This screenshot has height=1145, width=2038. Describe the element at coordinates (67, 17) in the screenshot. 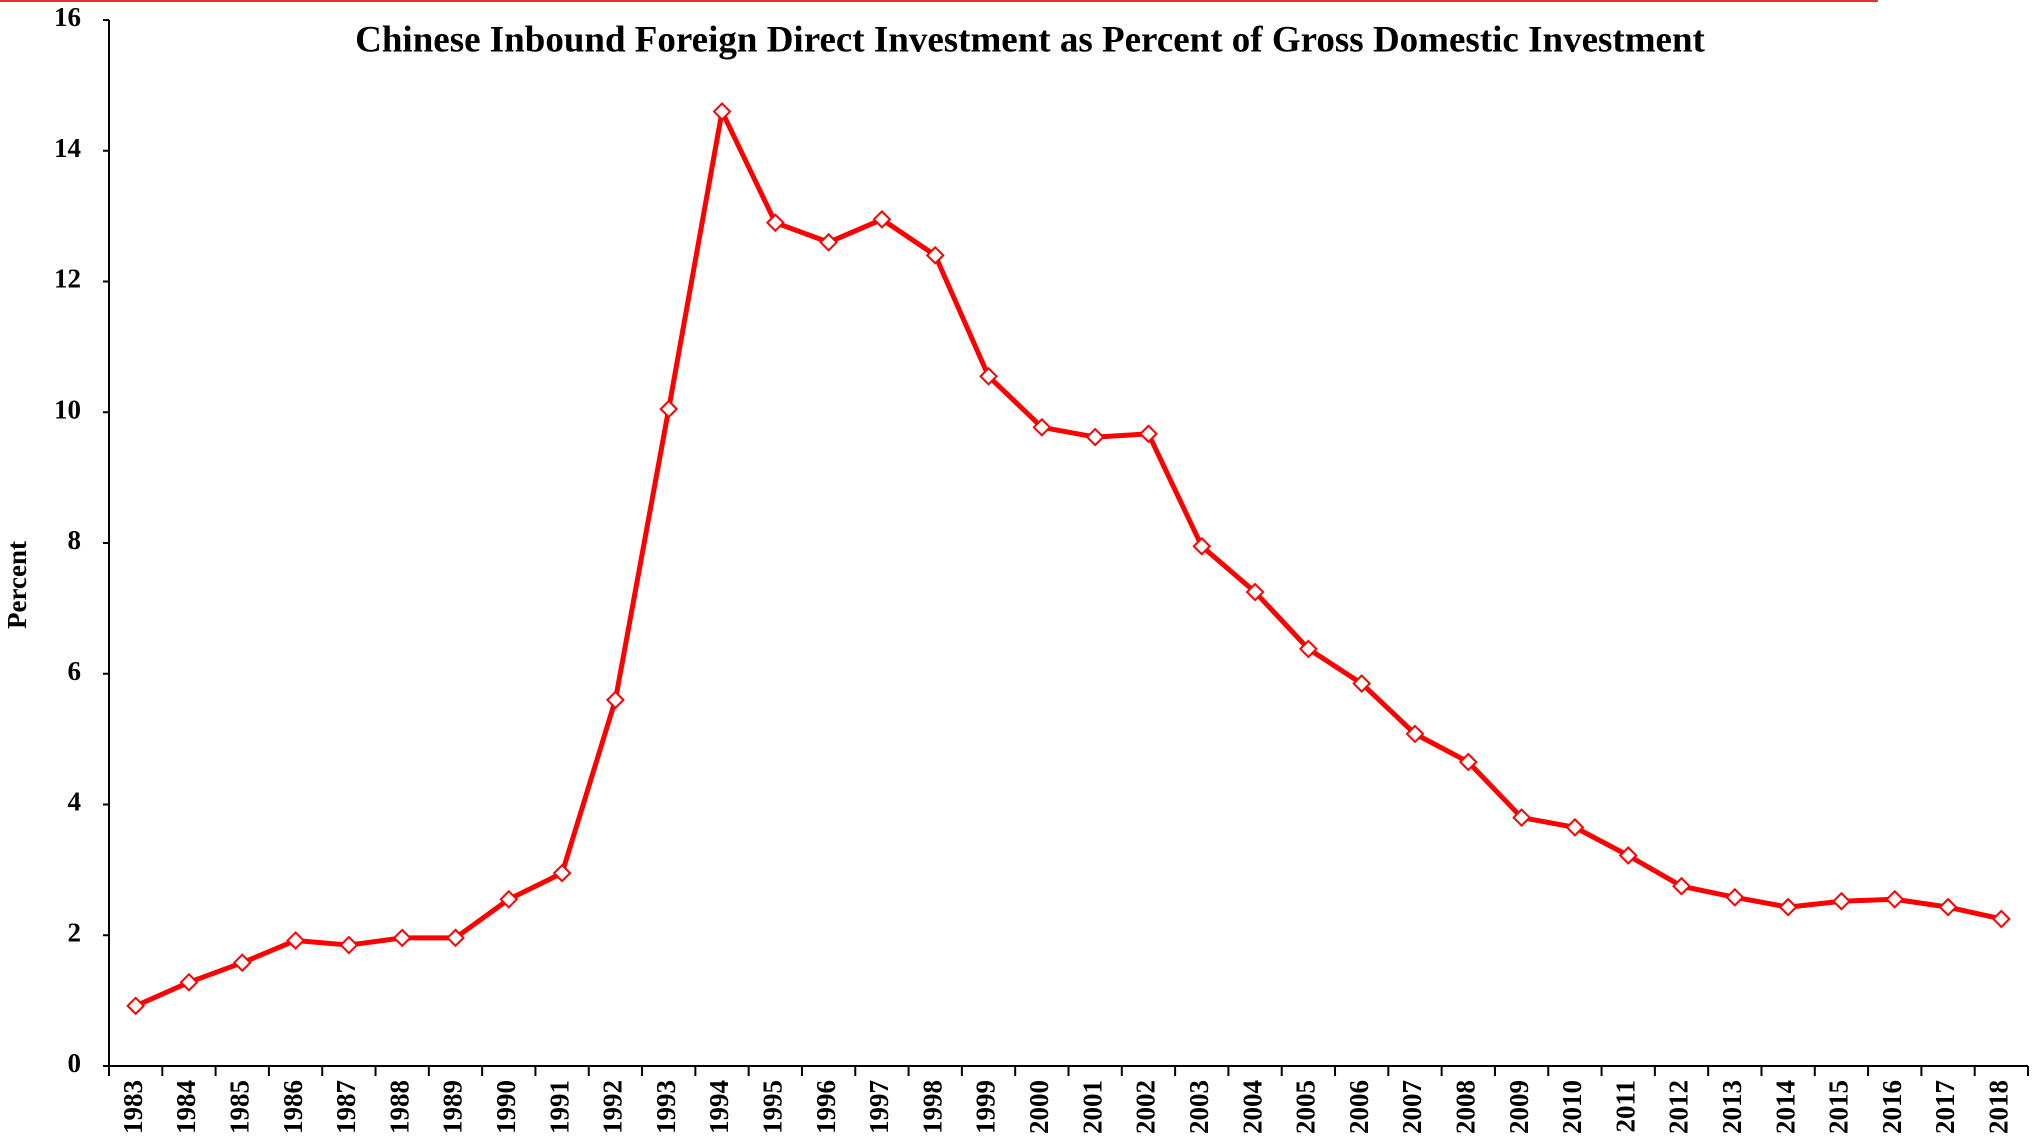

I see `y-tick-label: 16` at that location.